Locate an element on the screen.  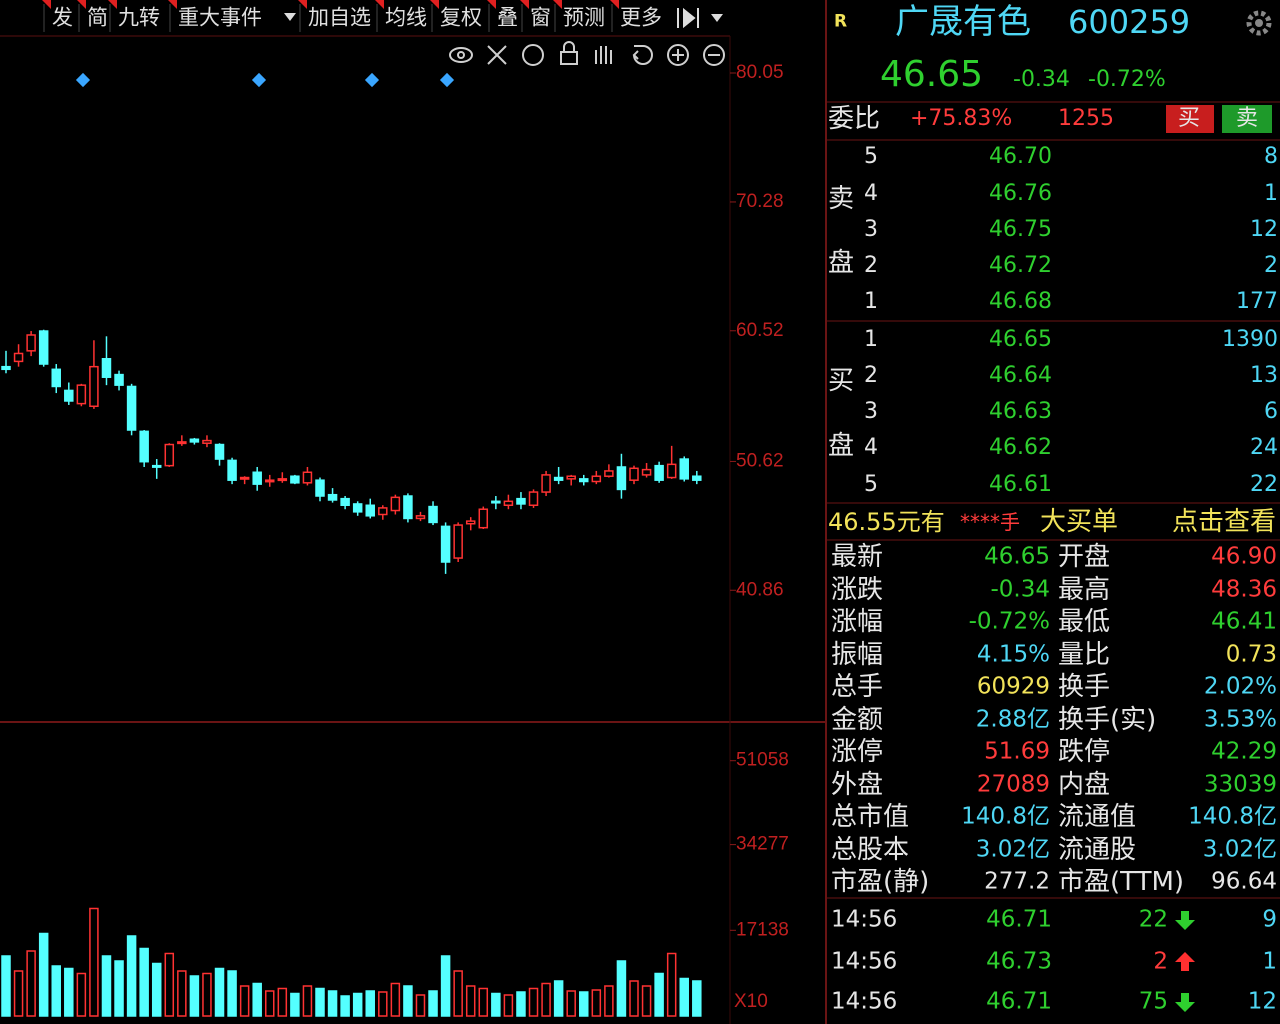
undo-icon is located at coordinates (642, 55).